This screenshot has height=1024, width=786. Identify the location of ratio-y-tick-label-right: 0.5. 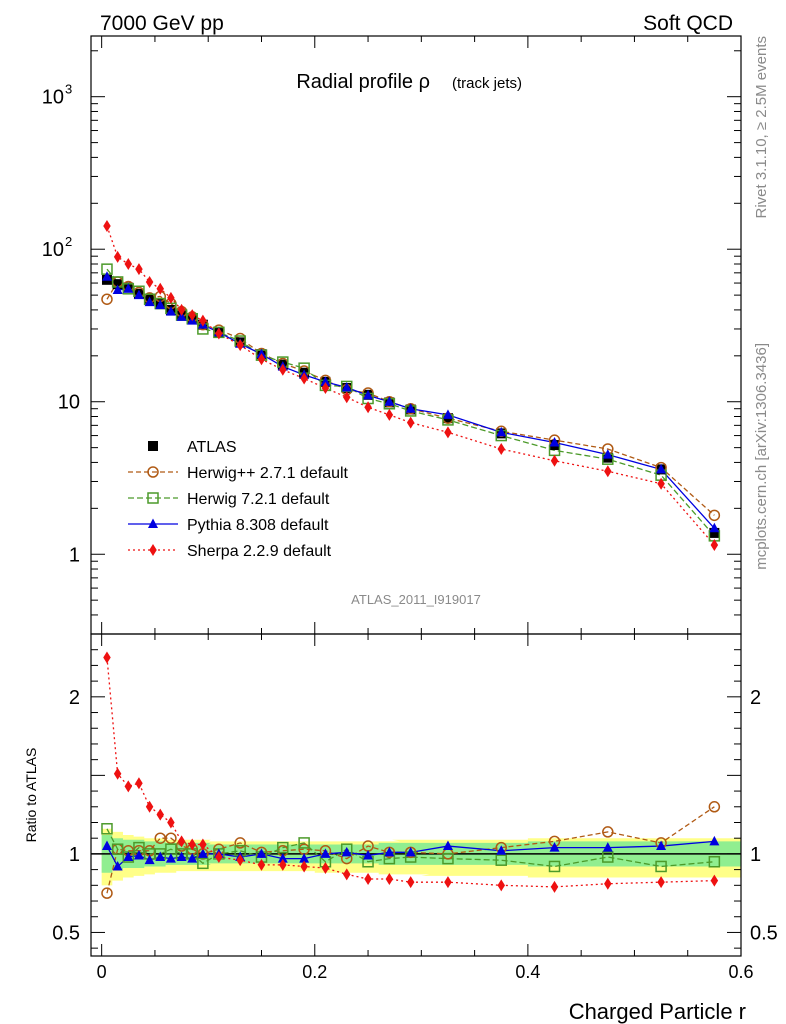
(764, 933).